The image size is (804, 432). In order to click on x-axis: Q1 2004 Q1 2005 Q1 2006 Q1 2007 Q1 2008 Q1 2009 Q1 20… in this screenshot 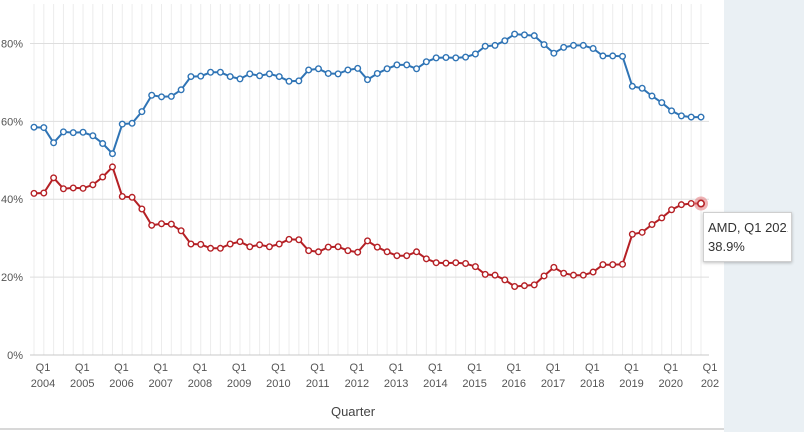, I will do `click(375, 376)`.